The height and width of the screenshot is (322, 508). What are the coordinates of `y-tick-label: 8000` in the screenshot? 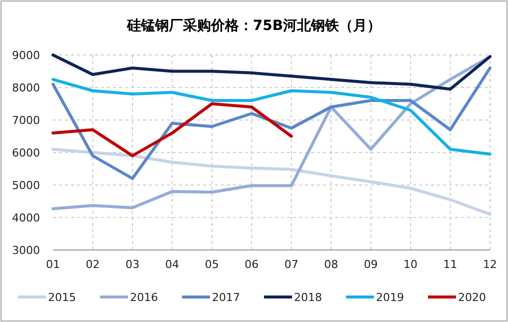 It's located at (26, 88).